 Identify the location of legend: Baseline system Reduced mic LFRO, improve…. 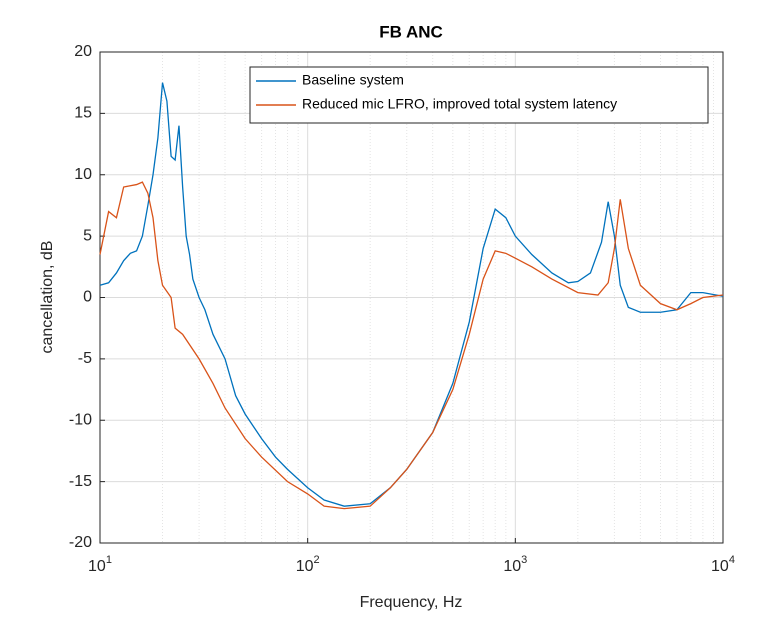
(479, 95).